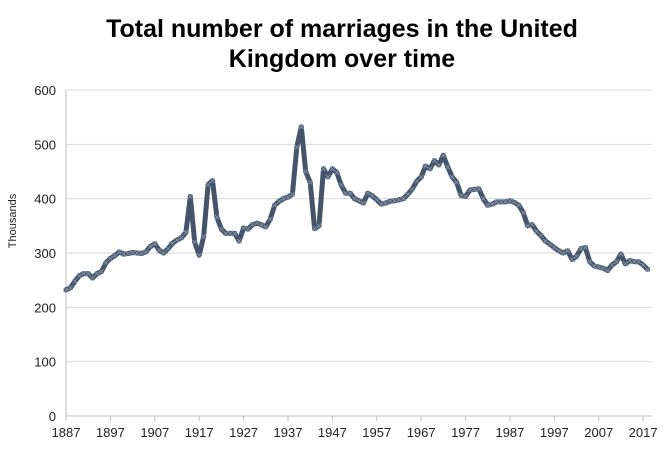 The image size is (670, 450). I want to click on chart-title-line-1: Total number of marriages in the United, so click(342, 29).